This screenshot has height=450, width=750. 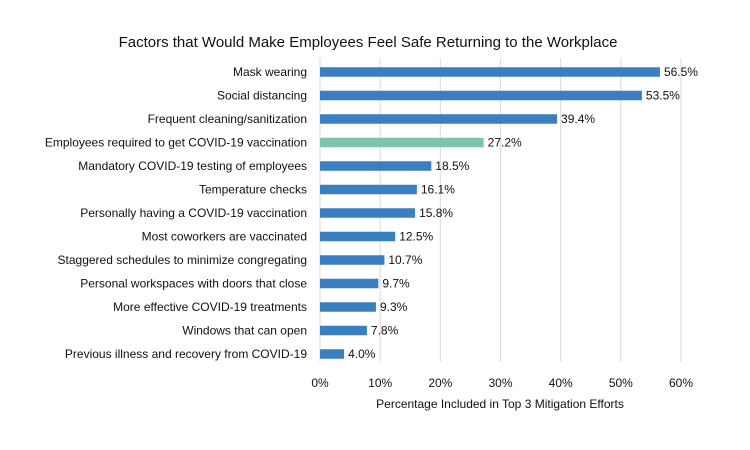 What do you see at coordinates (405, 260) in the screenshot?
I see `data-label: 10.7%` at bounding box center [405, 260].